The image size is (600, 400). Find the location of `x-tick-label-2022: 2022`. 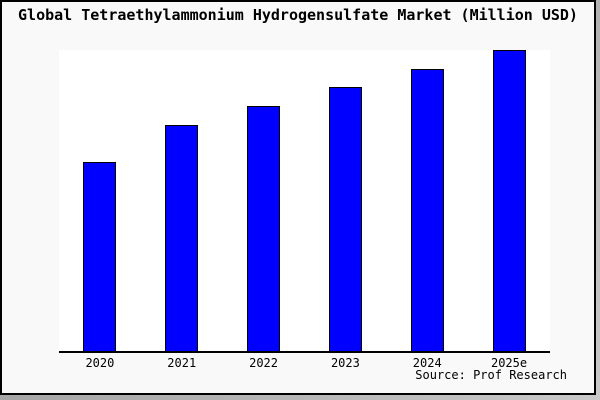

x-tick-label-2022: 2022 is located at coordinates (264, 363).